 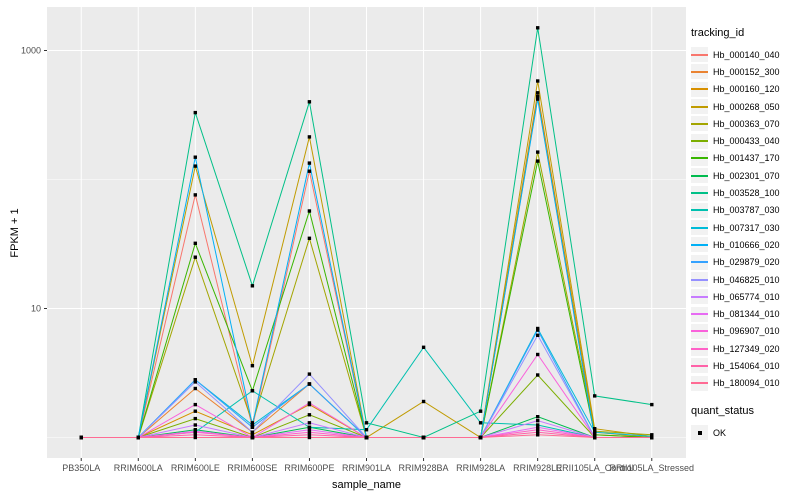 I want to click on legend-item-label: Hb_000363_070, so click(x=746, y=123).